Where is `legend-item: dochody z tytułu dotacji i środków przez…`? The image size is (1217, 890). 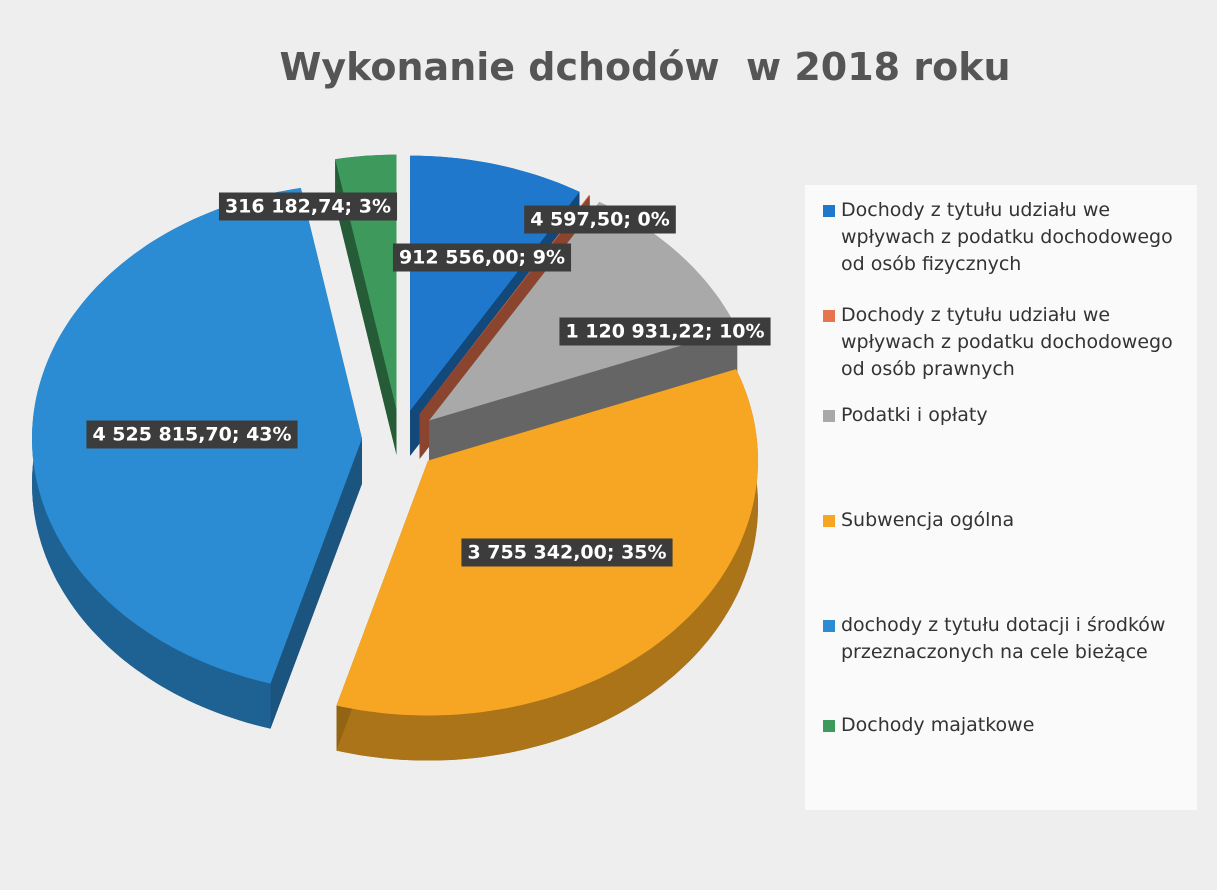
legend-item: dochody z tytułu dotacji i środków przez… is located at coordinates (1004, 639).